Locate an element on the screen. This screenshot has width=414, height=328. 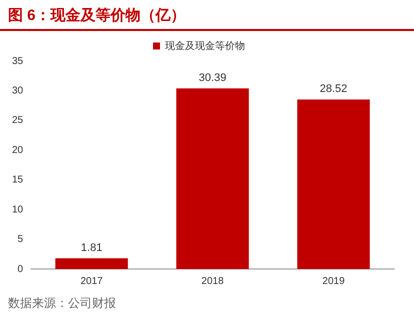
y-tick-label: 5 is located at coordinates (21, 240).